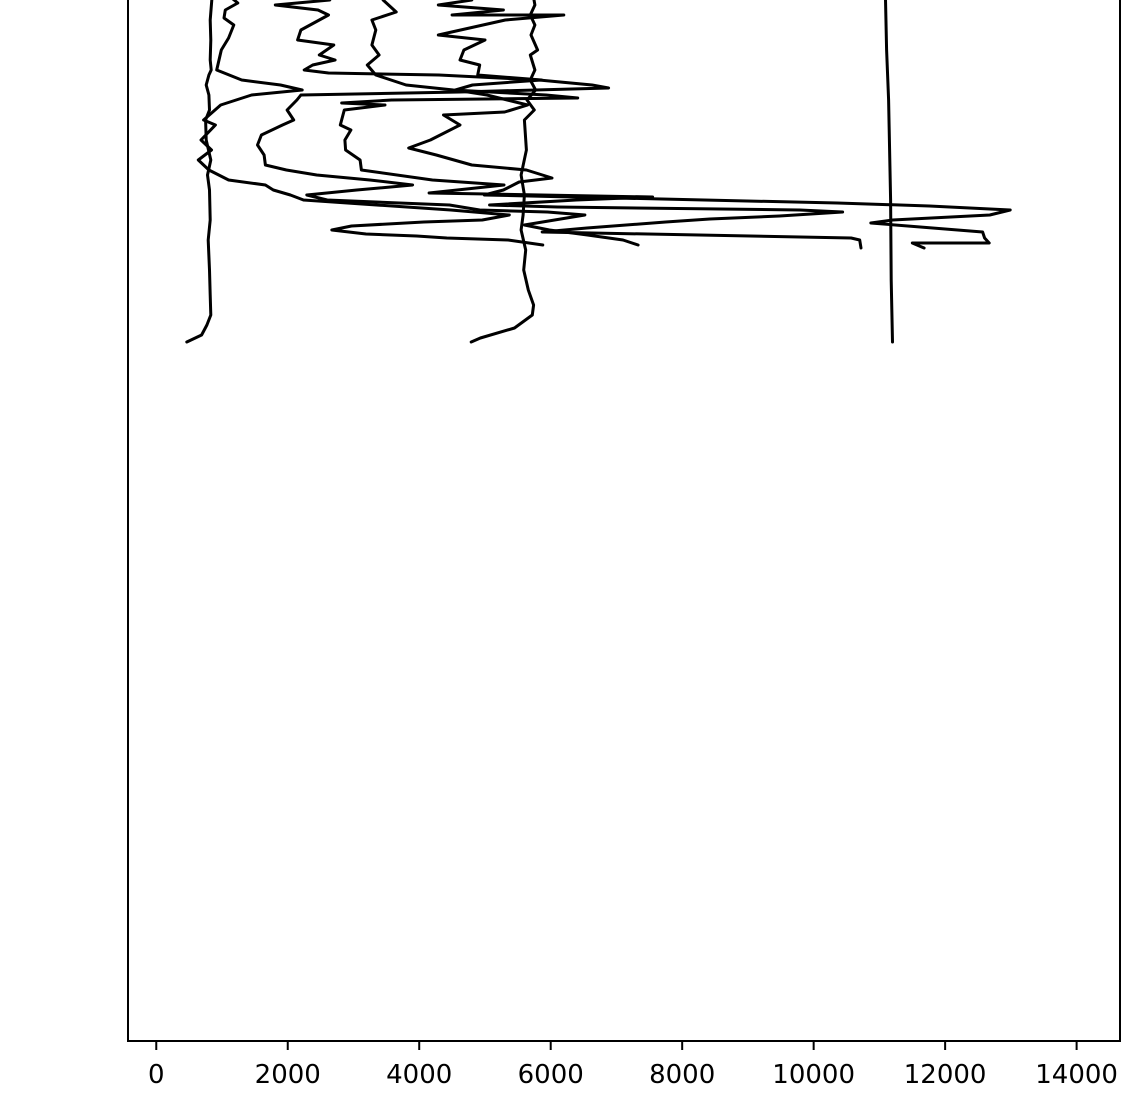  Describe the element at coordinates (419, 1075) in the screenshot. I see `x-tick-label-4000: 4000` at that location.